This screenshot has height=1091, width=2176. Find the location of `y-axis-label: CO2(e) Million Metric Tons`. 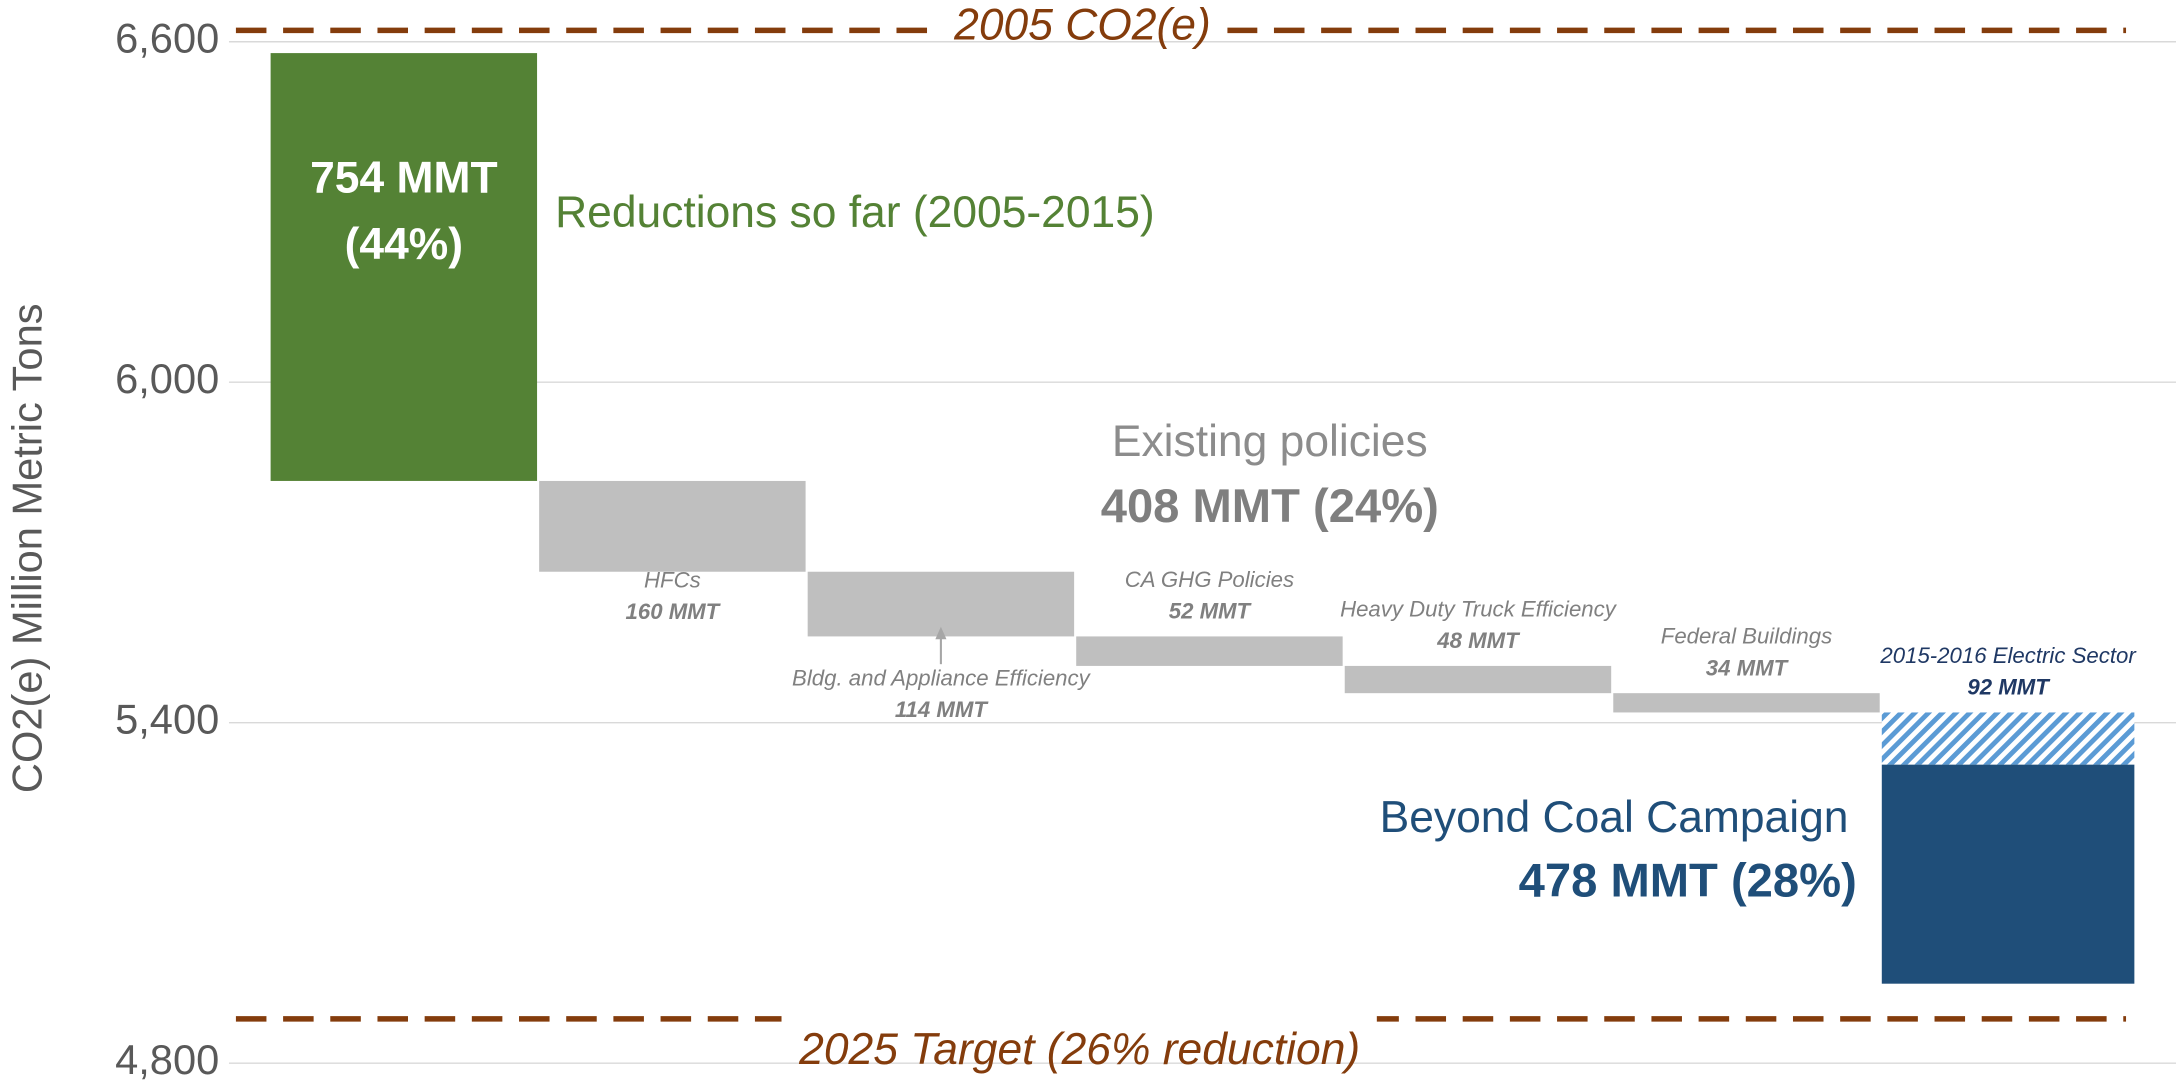

y-axis-label: CO2(e) Million Metric Tons is located at coordinates (27, 548).